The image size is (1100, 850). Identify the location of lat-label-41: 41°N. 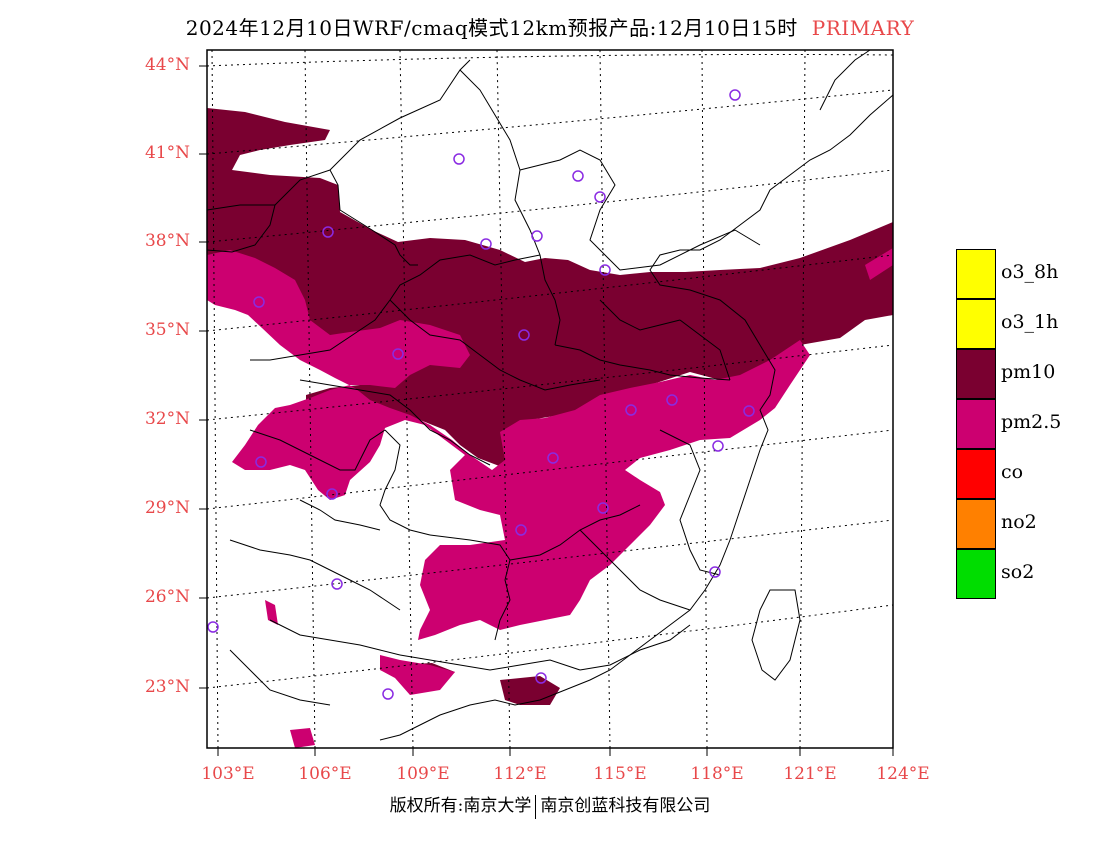
(167, 153).